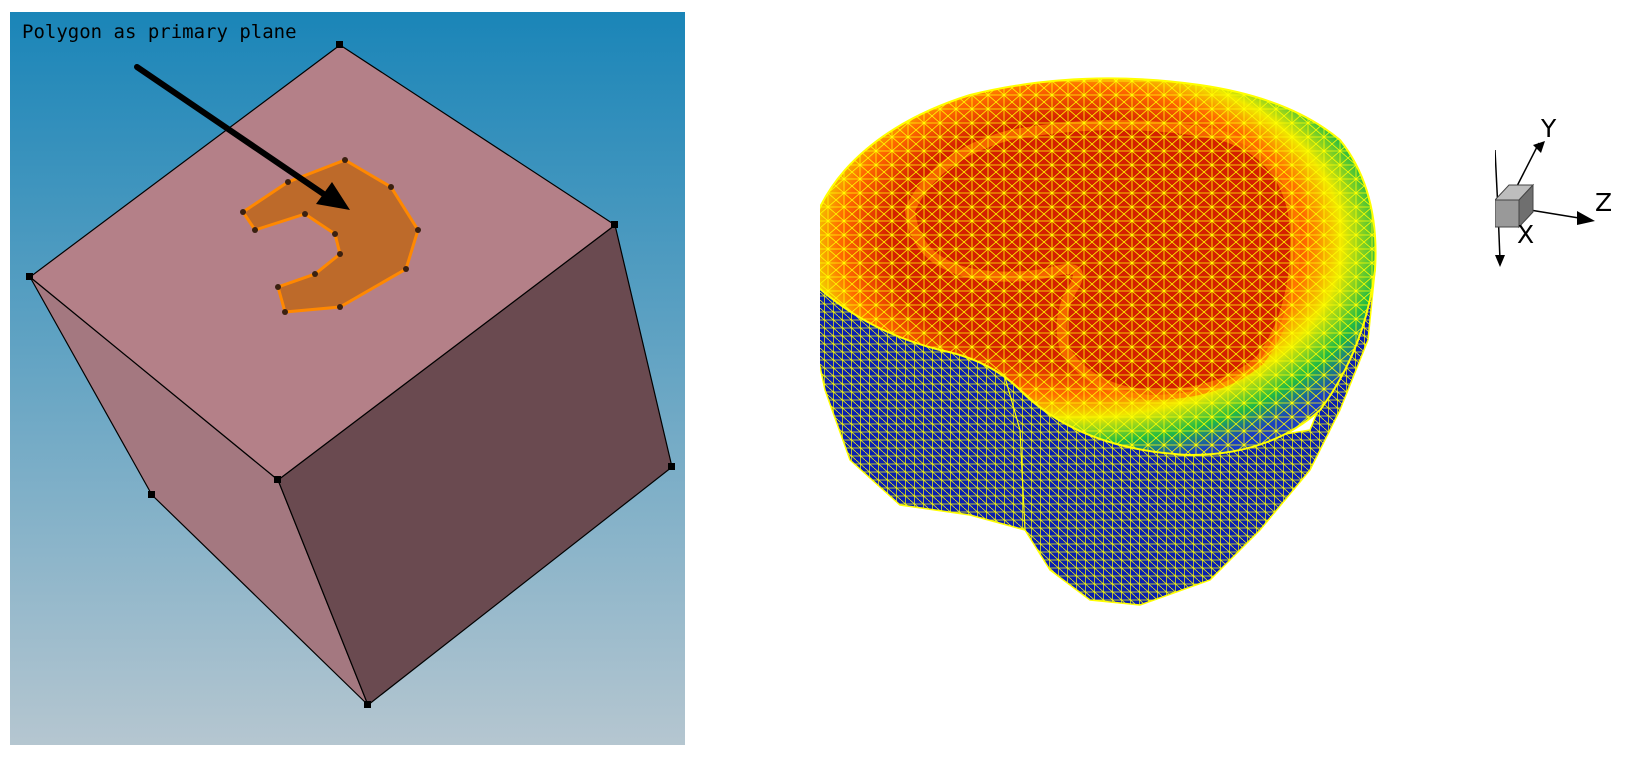 The width and height of the screenshot is (1625, 775). Describe the element at coordinates (242, 137) in the screenshot. I see `pointer-arrow` at that location.